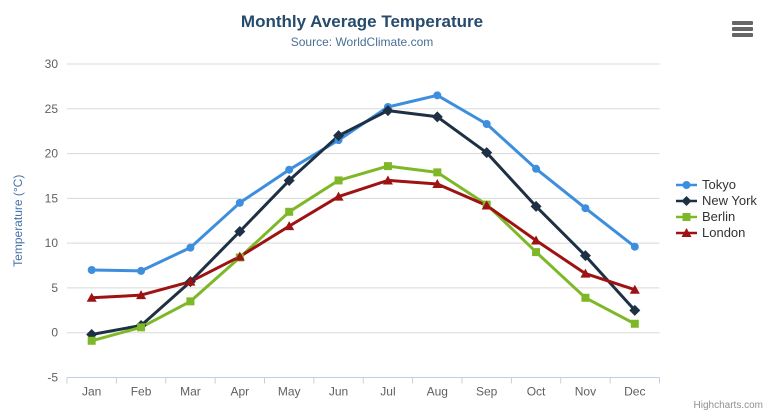 This screenshot has height=416, width=769. Describe the element at coordinates (387, 392) in the screenshot. I see `x-axis-tick-label: Jul` at that location.